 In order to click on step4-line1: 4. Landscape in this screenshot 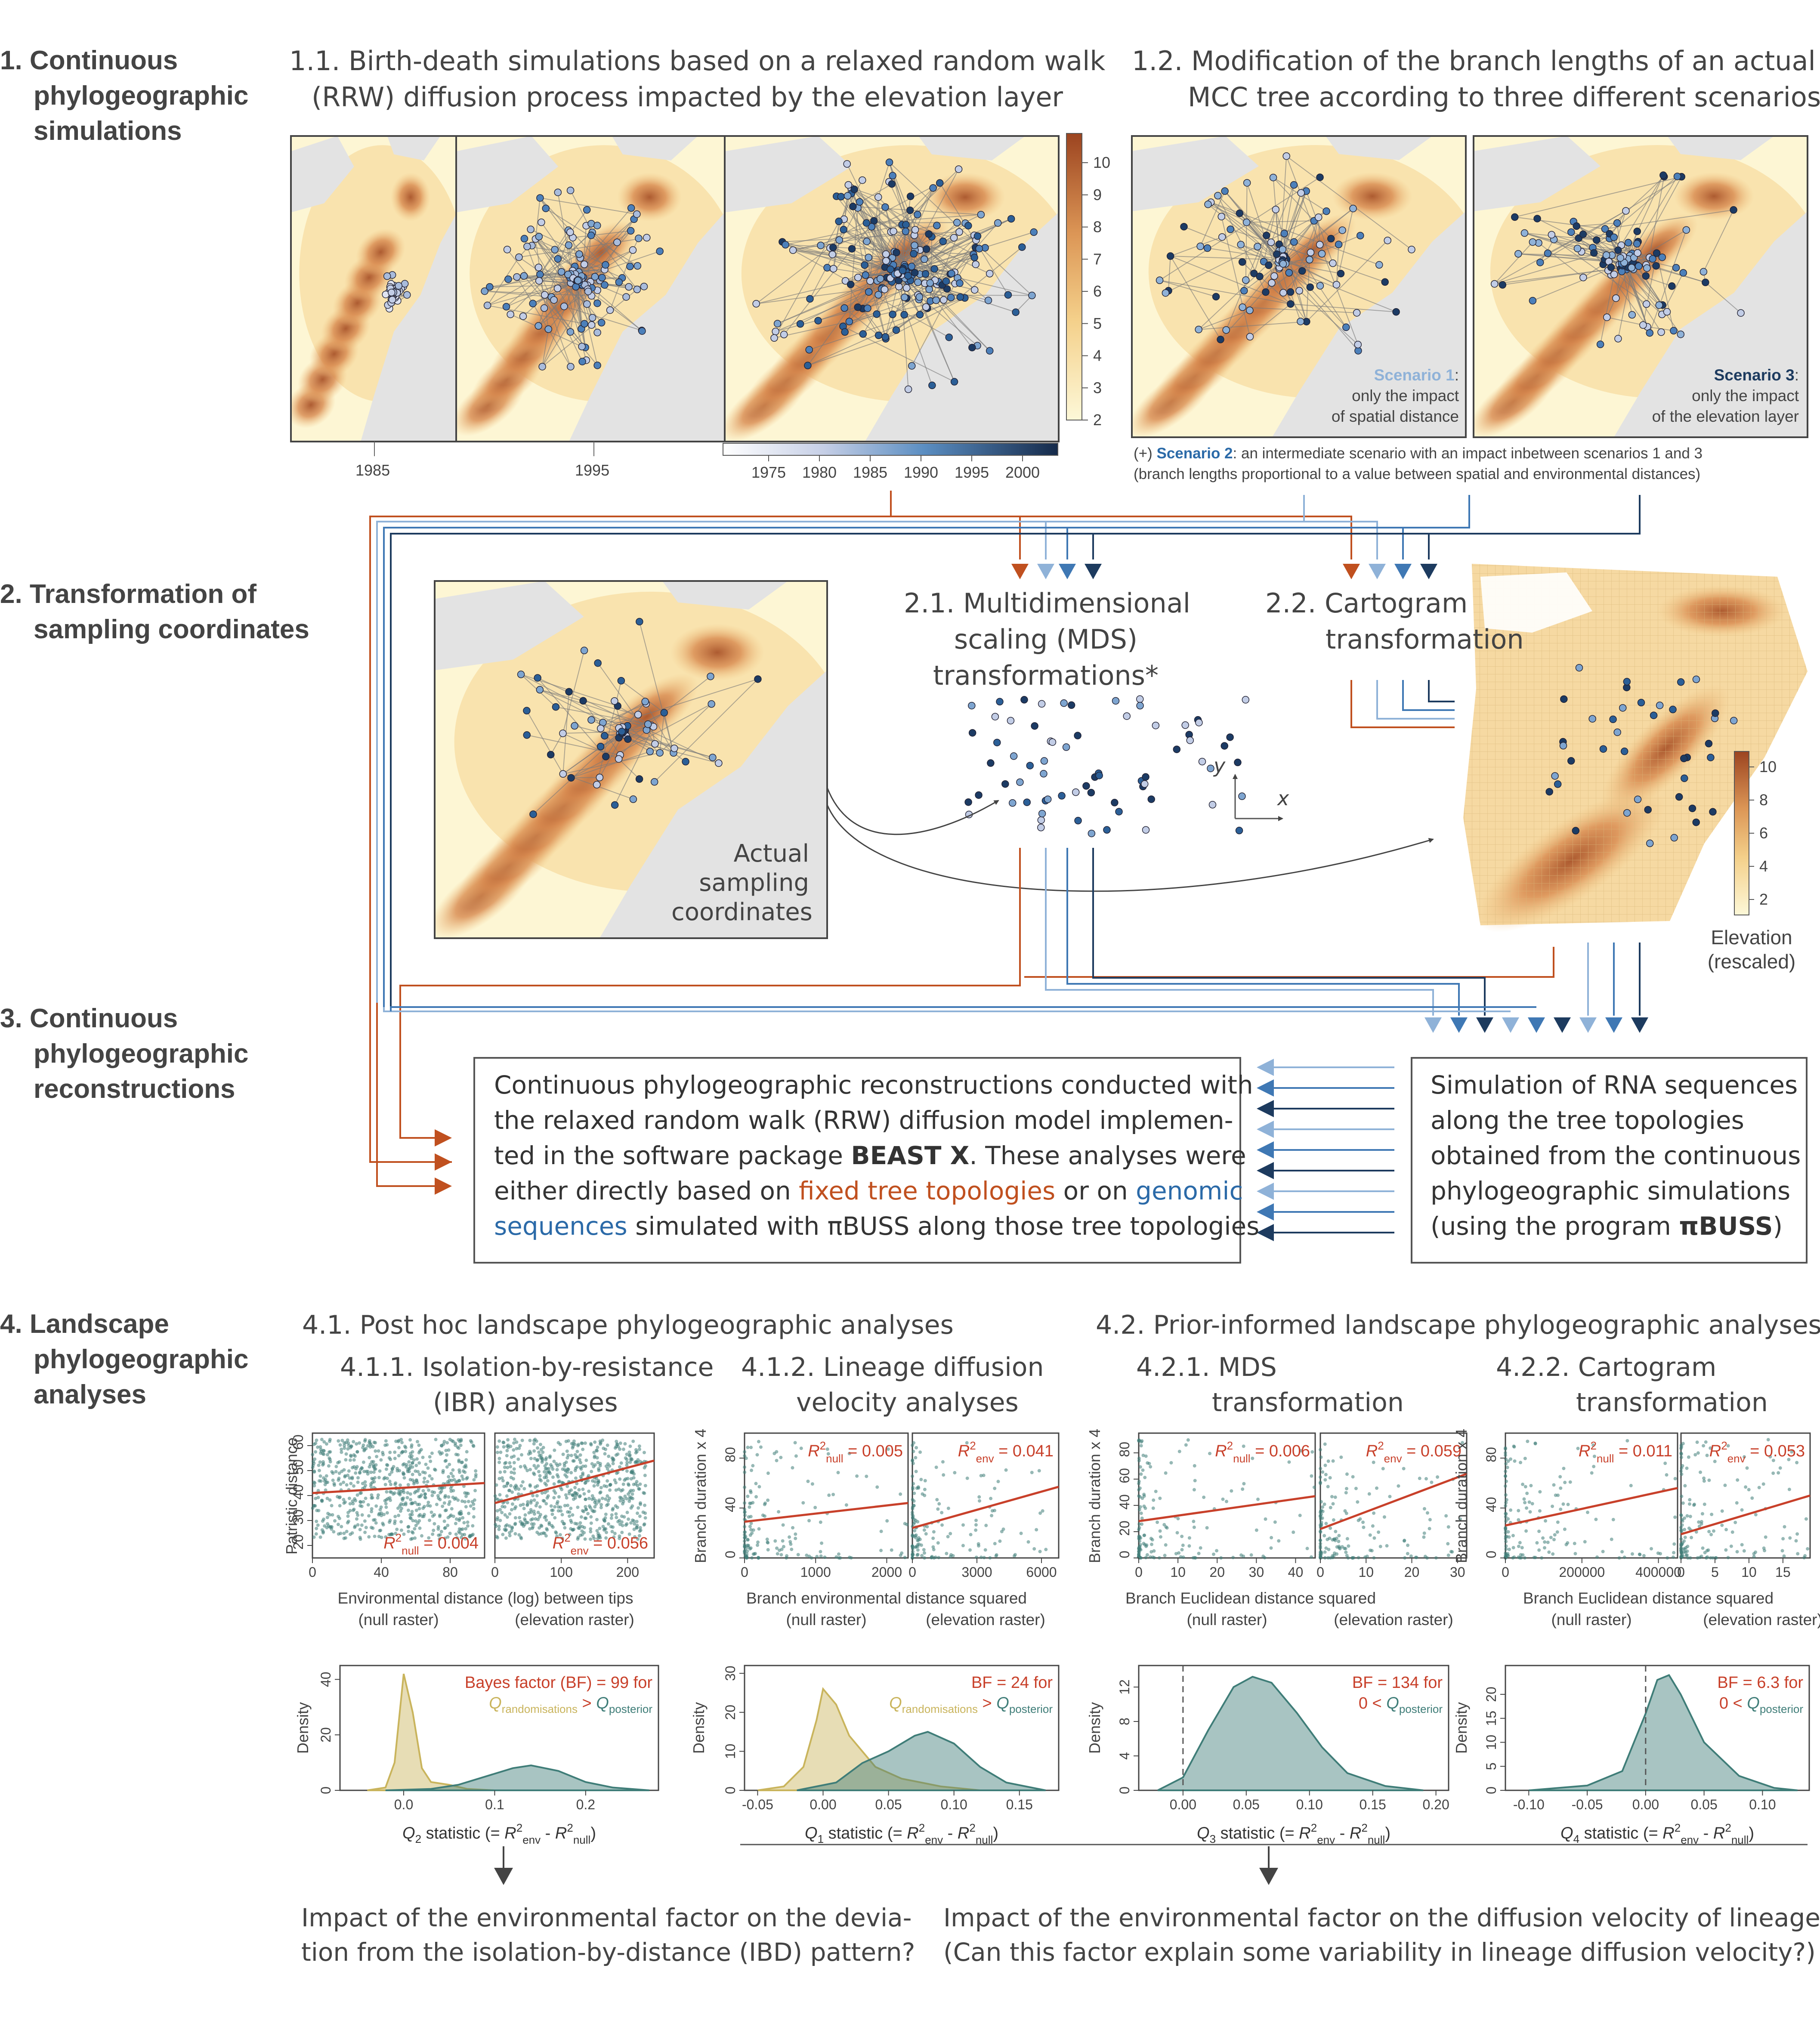, I will do `click(85, 1324)`.